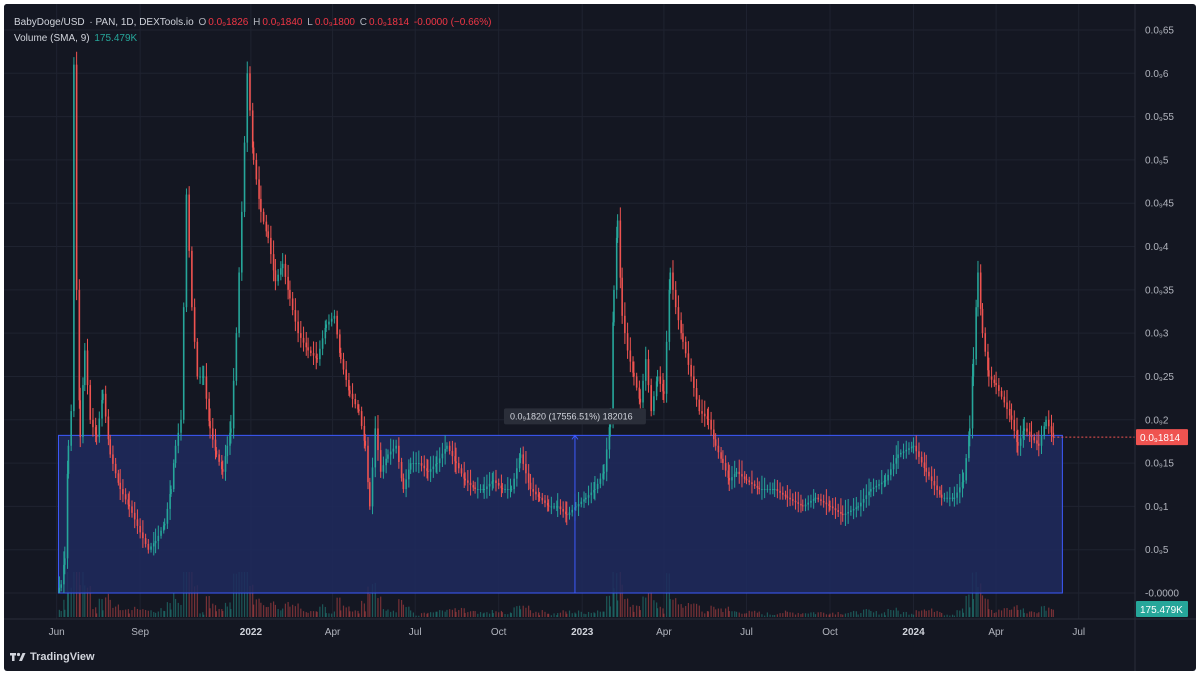 Image resolution: width=1200 pixels, height=675 pixels. I want to click on time-tick-label: Apr, so click(333, 632).